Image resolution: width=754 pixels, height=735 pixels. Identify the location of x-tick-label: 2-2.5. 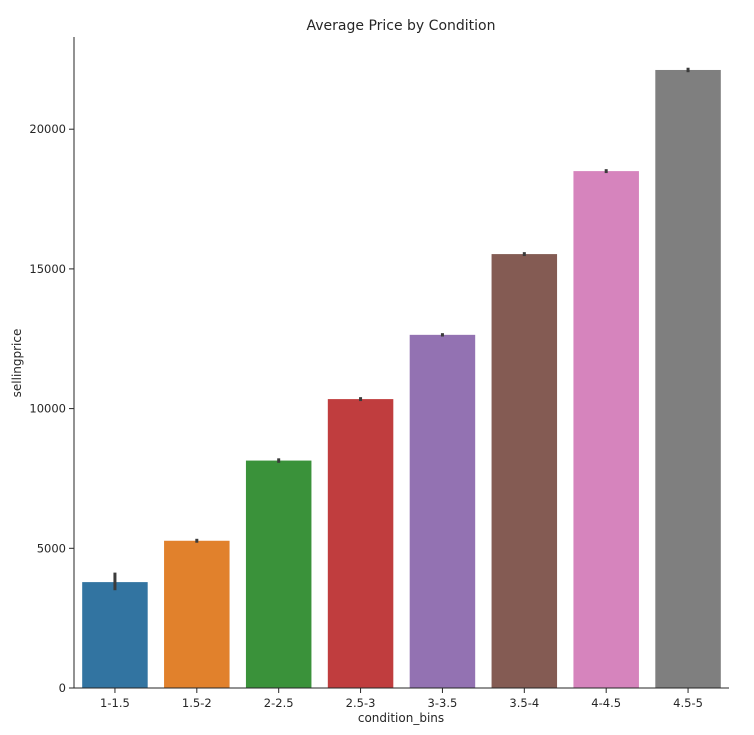
(279, 703).